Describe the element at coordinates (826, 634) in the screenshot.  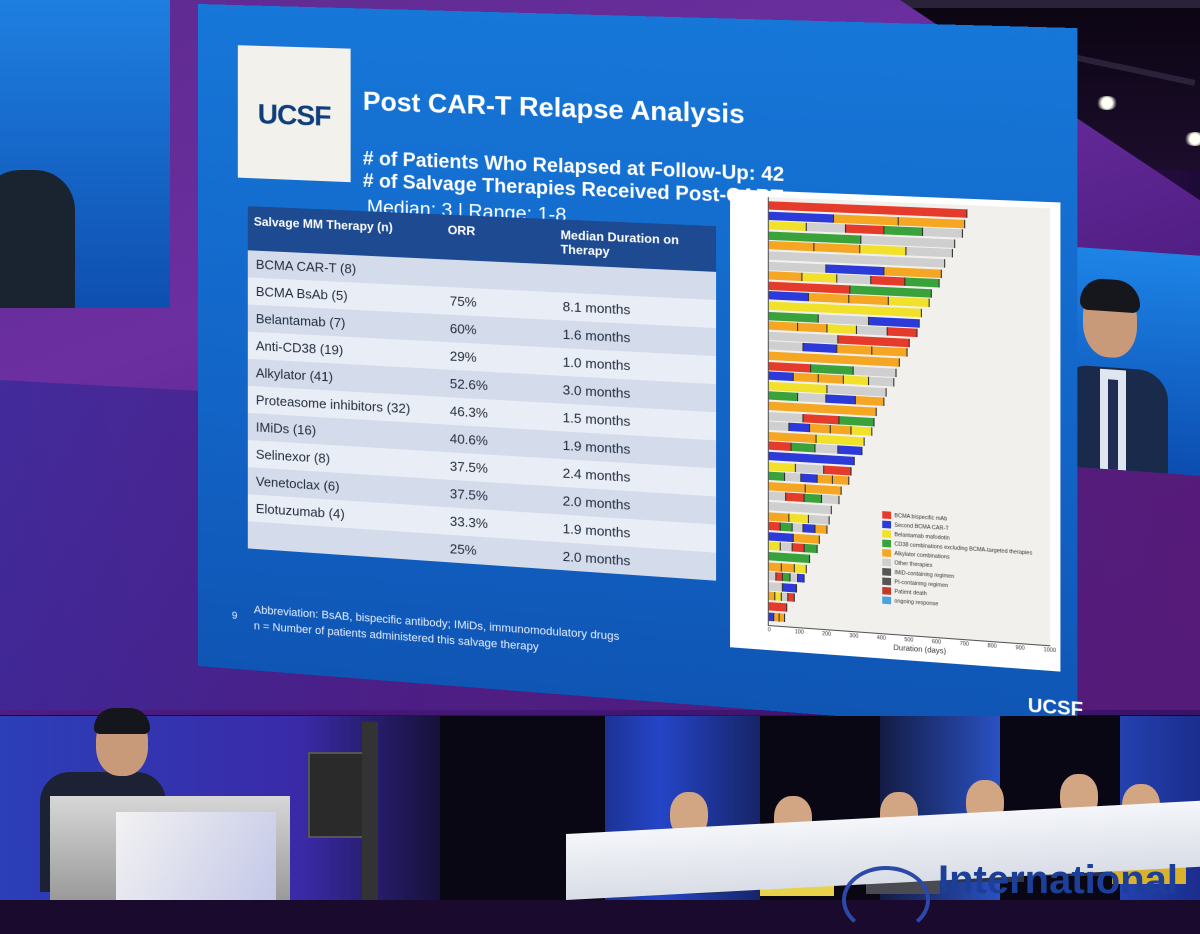
I see `x-tick-label: 200` at that location.